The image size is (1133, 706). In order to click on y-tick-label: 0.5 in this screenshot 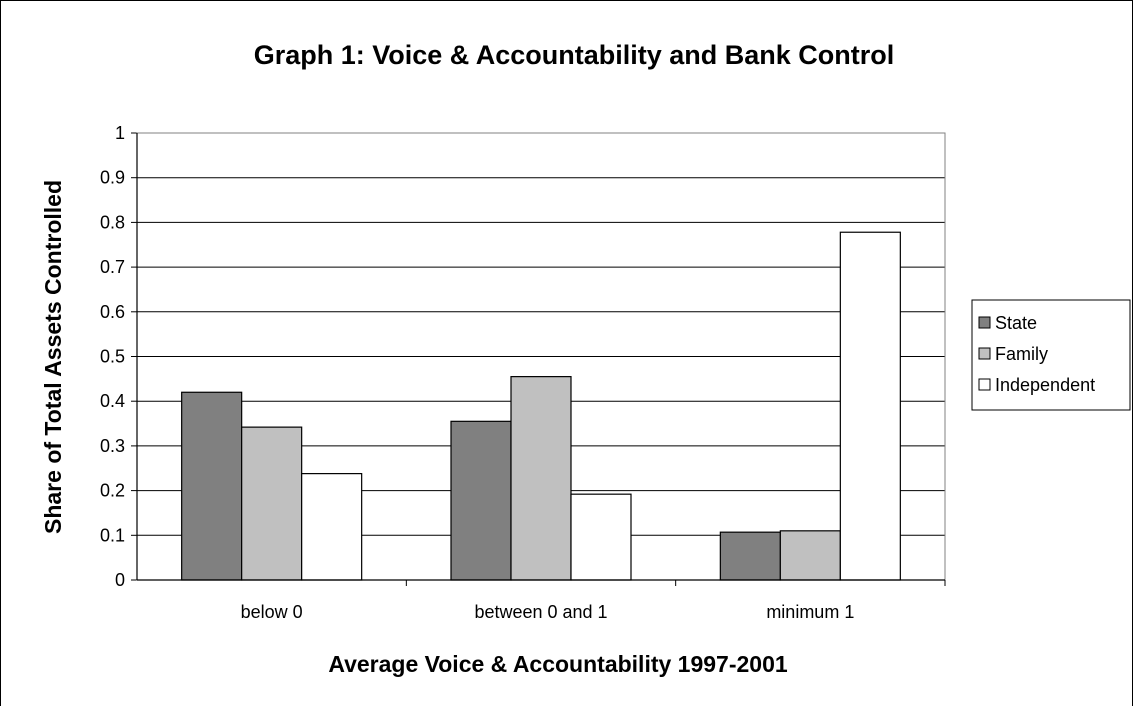, I will do `click(112, 357)`.